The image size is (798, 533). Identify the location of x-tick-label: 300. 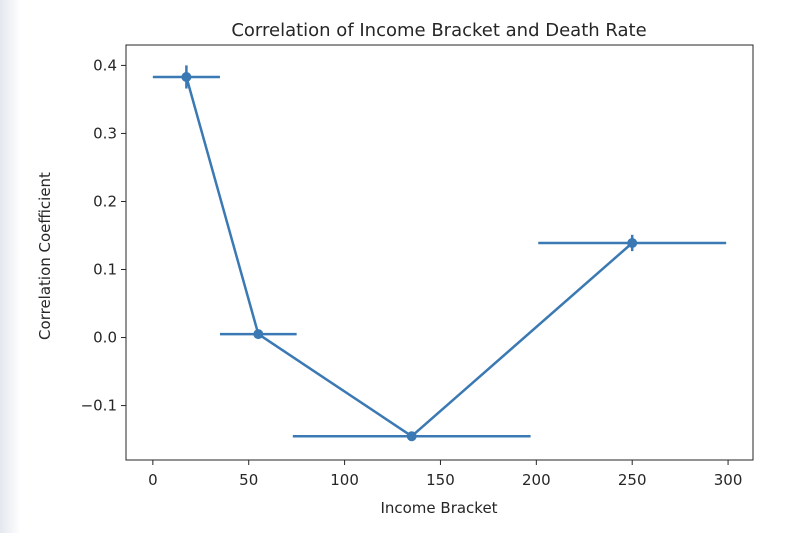
(728, 480).